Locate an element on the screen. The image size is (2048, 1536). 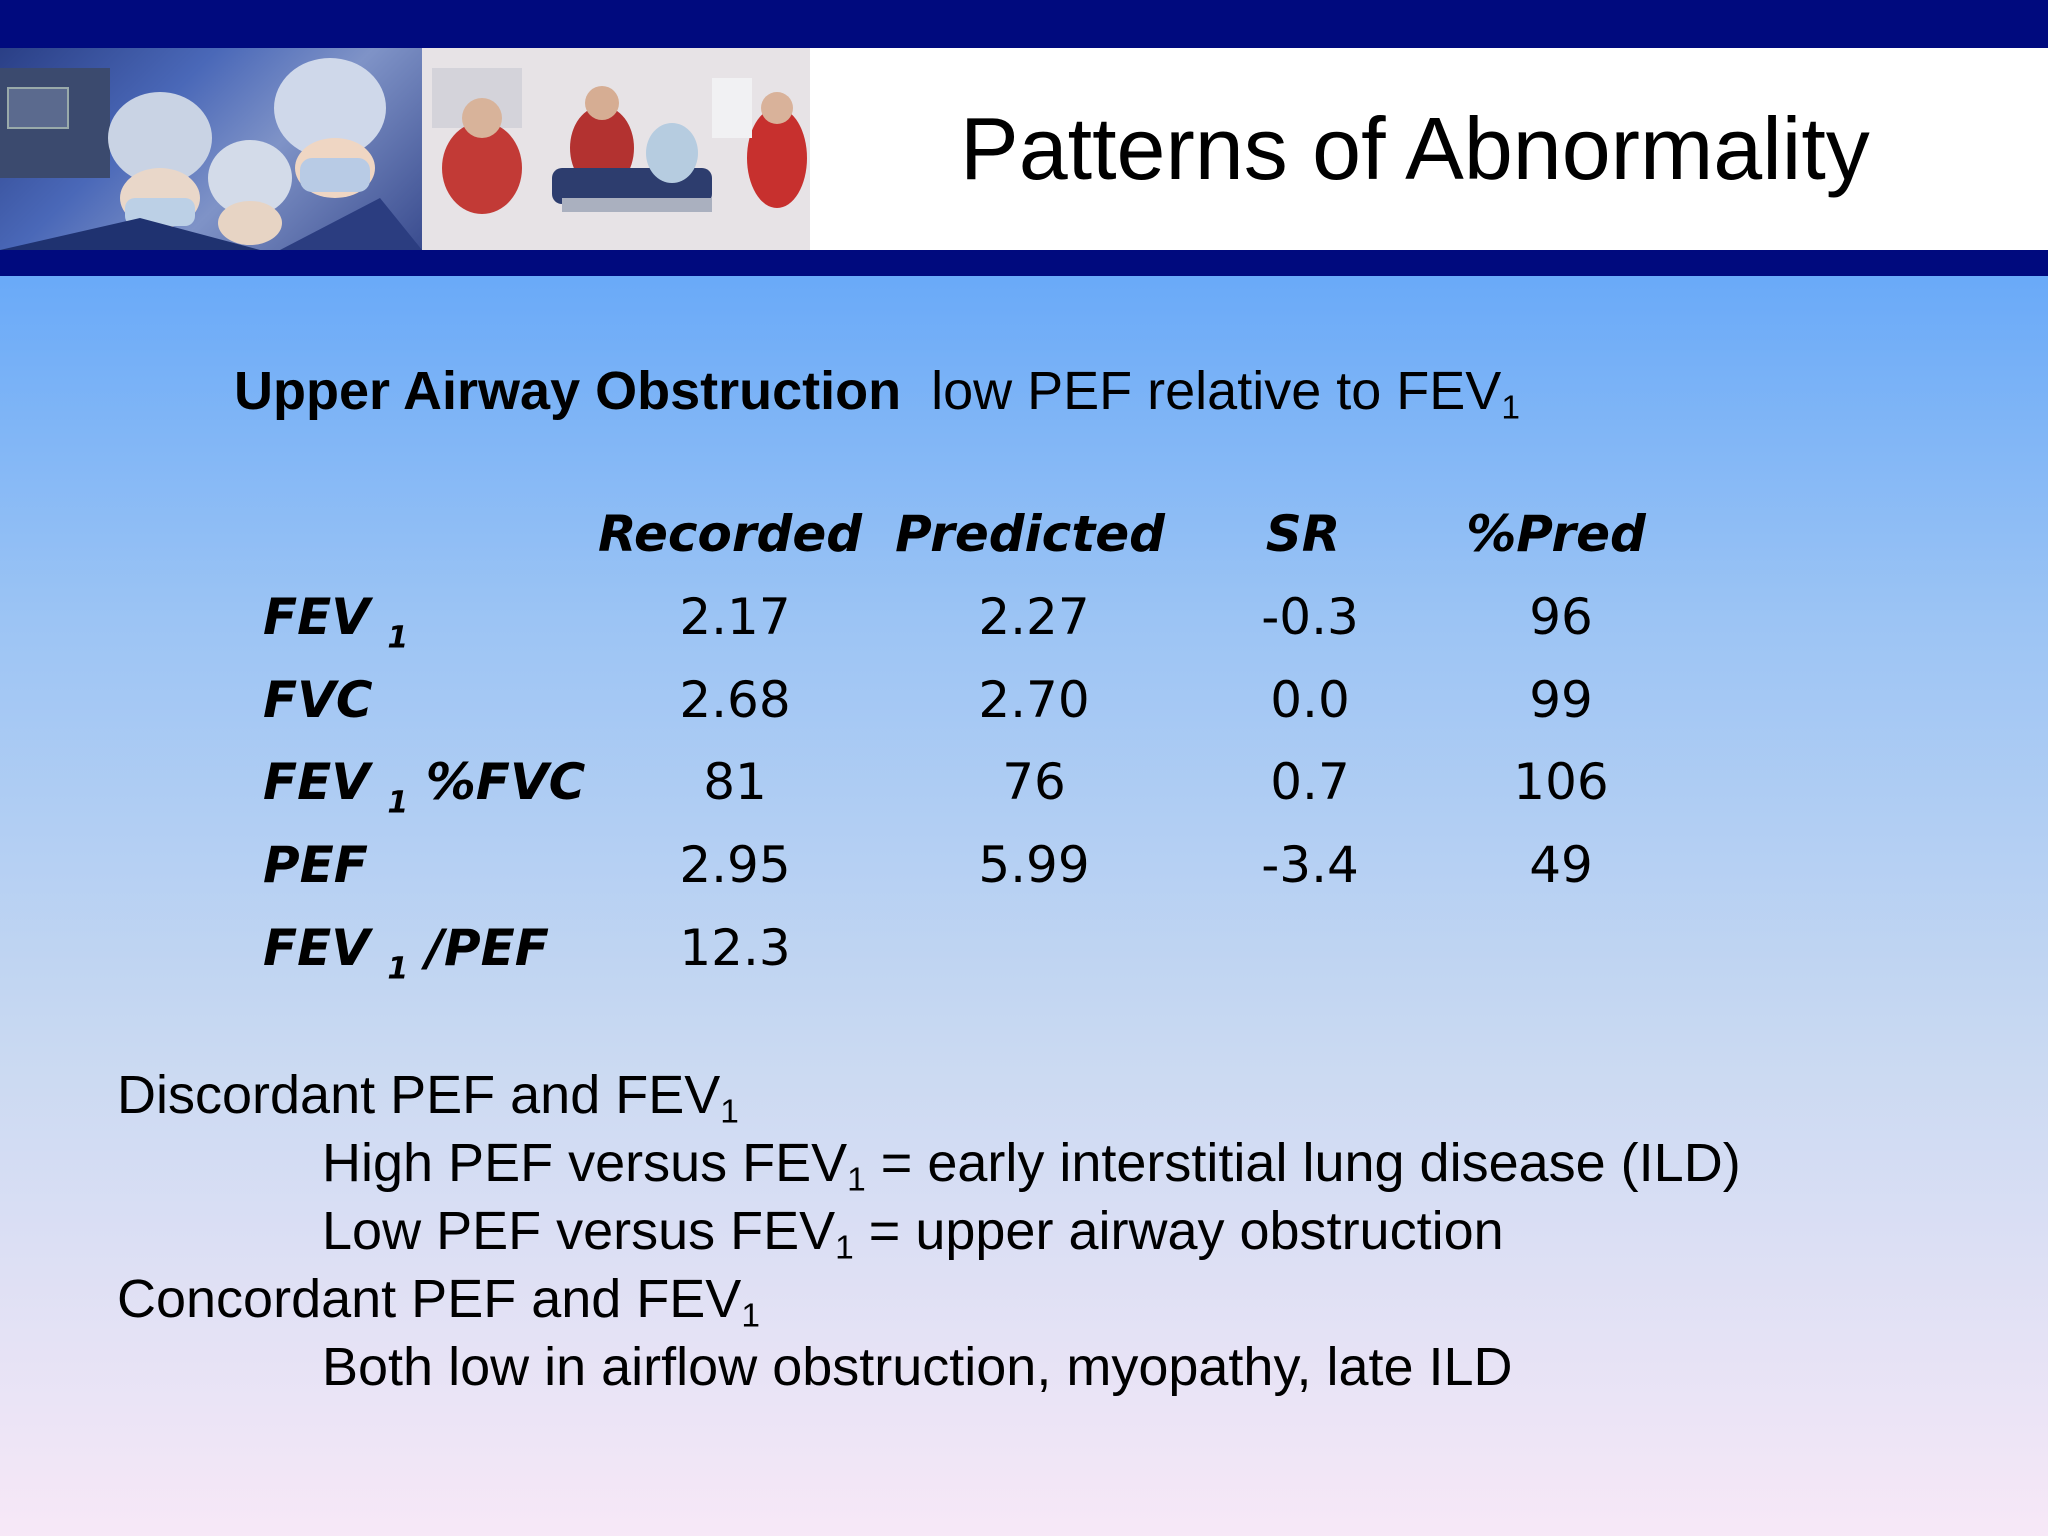
header-recorded: Recorded is located at coordinates (730, 534).